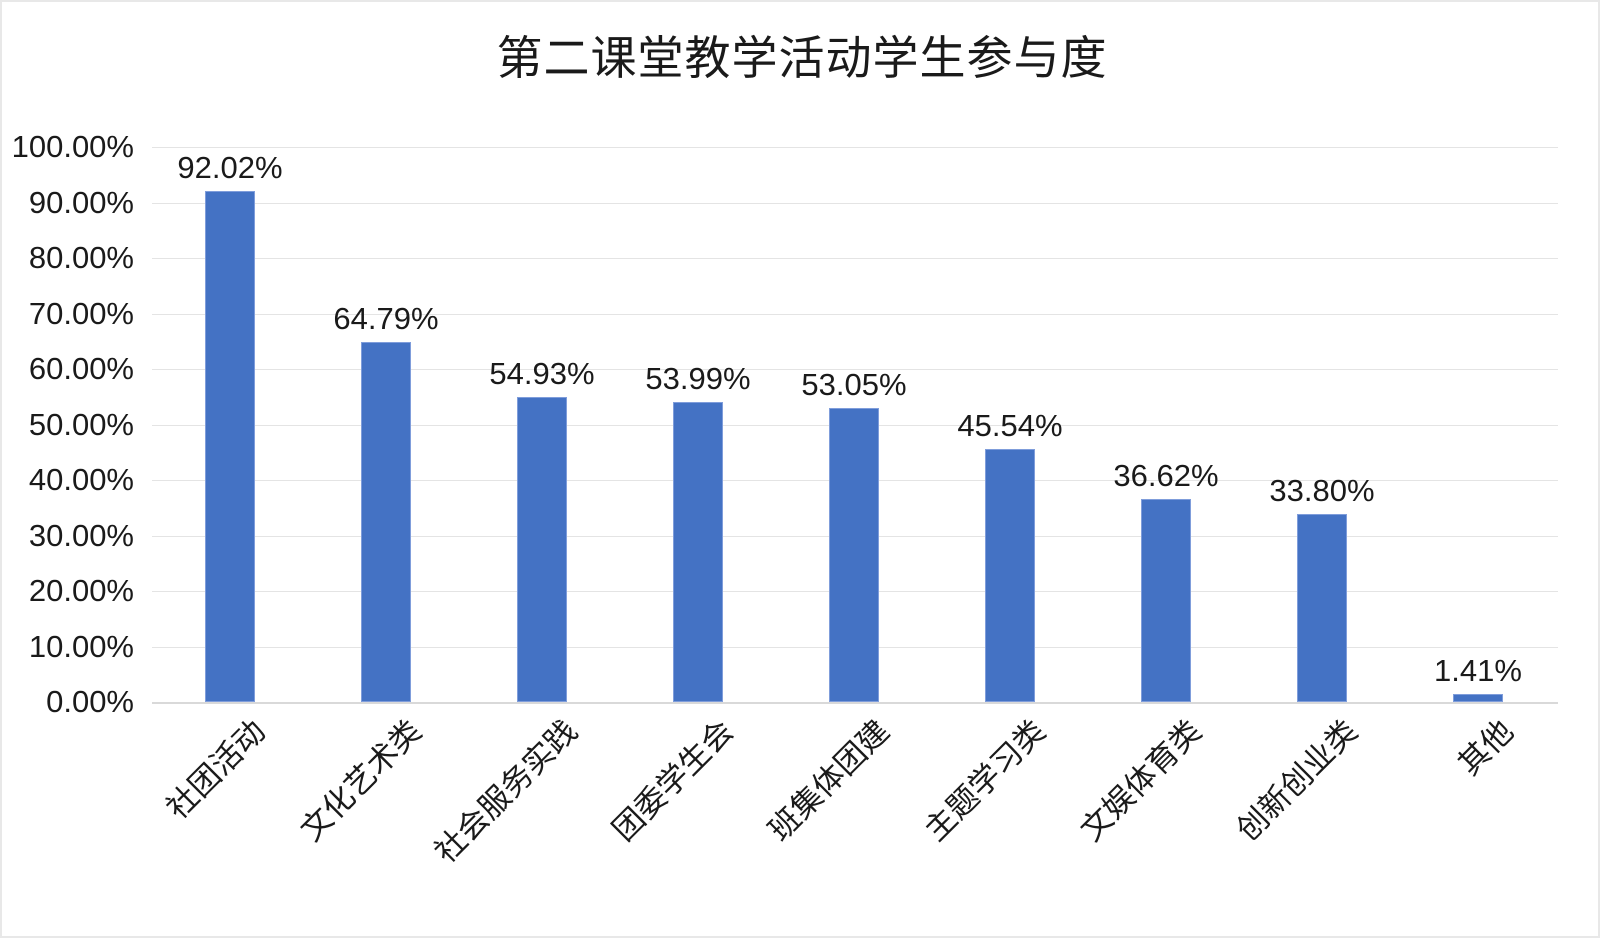  I want to click on x-axis-category-label: 社会服务实践, so click(506, 791).